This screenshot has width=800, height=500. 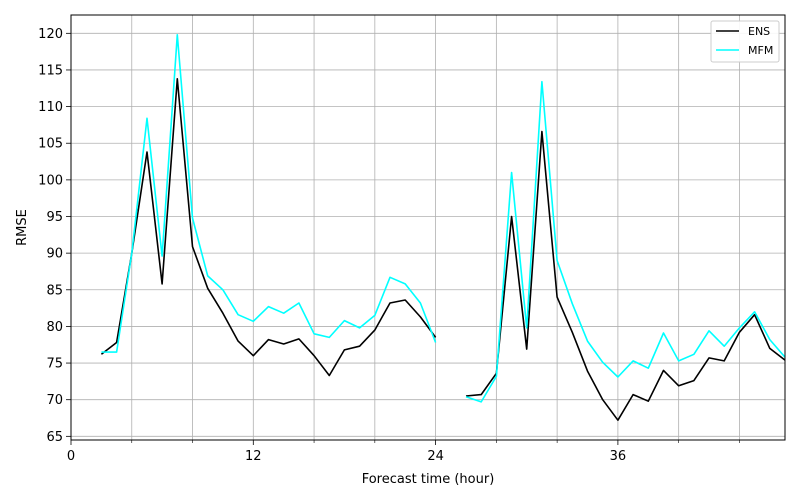 What do you see at coordinates (759, 31) in the screenshot?
I see `legend-label-ens: ENS` at bounding box center [759, 31].